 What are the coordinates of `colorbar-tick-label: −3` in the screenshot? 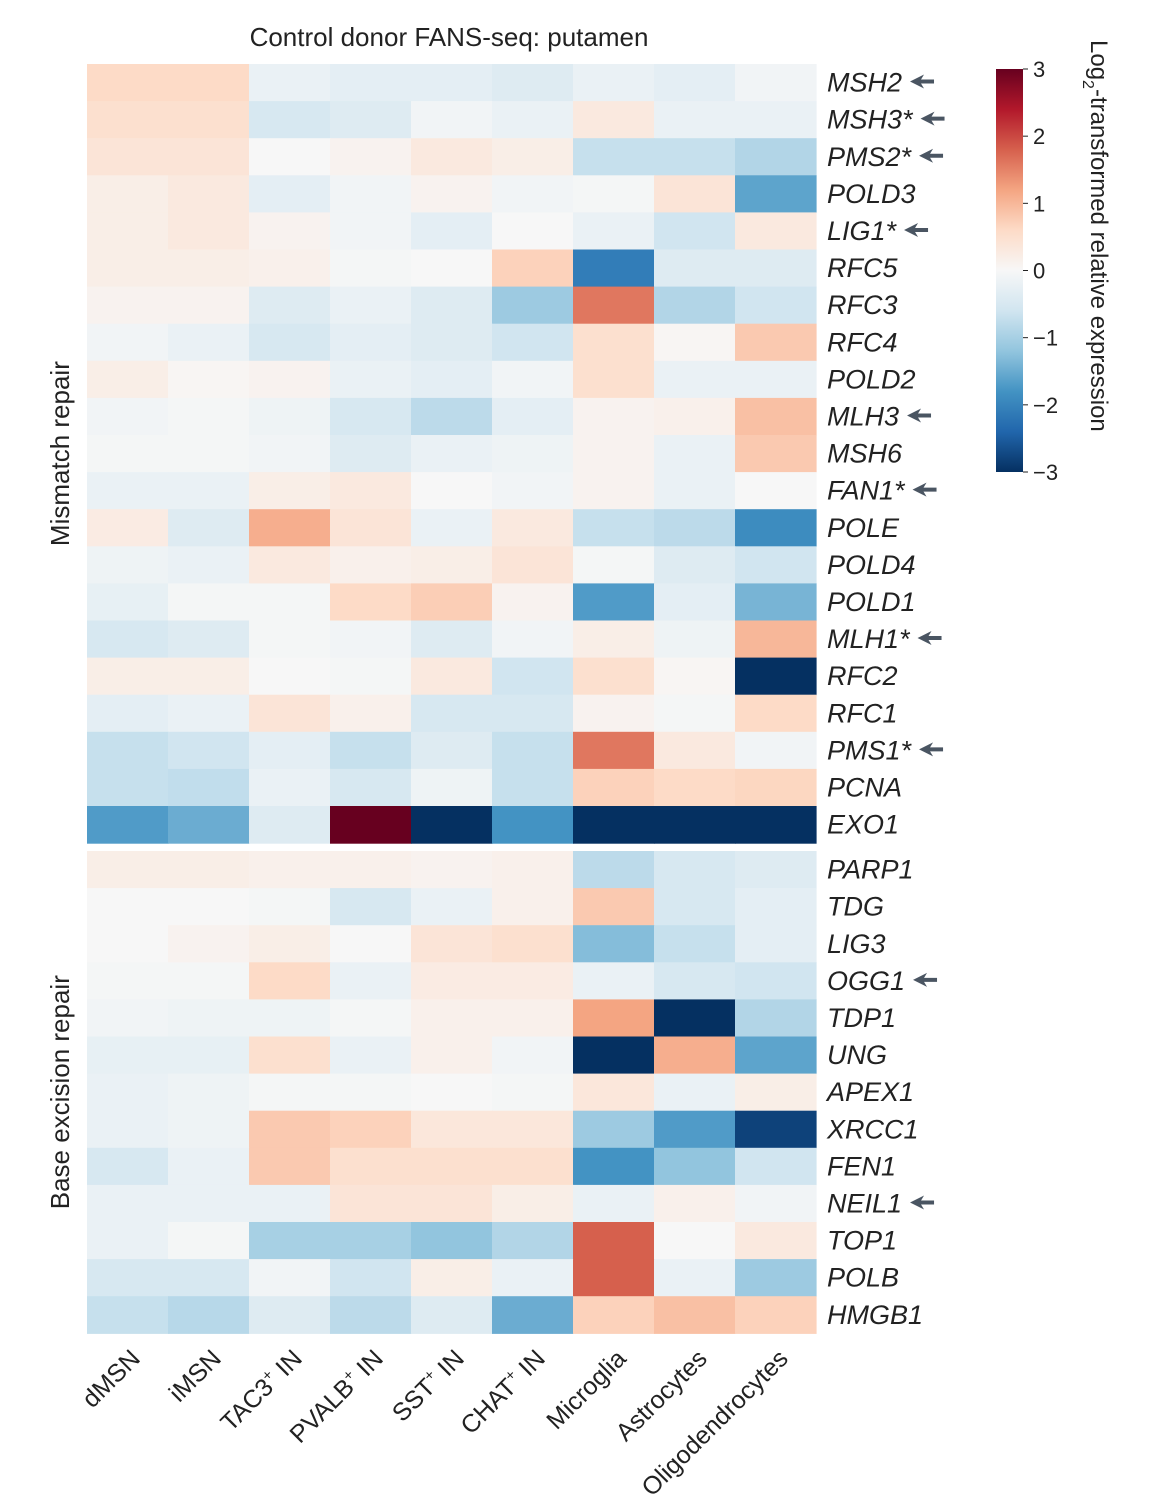 It's located at (1045, 472).